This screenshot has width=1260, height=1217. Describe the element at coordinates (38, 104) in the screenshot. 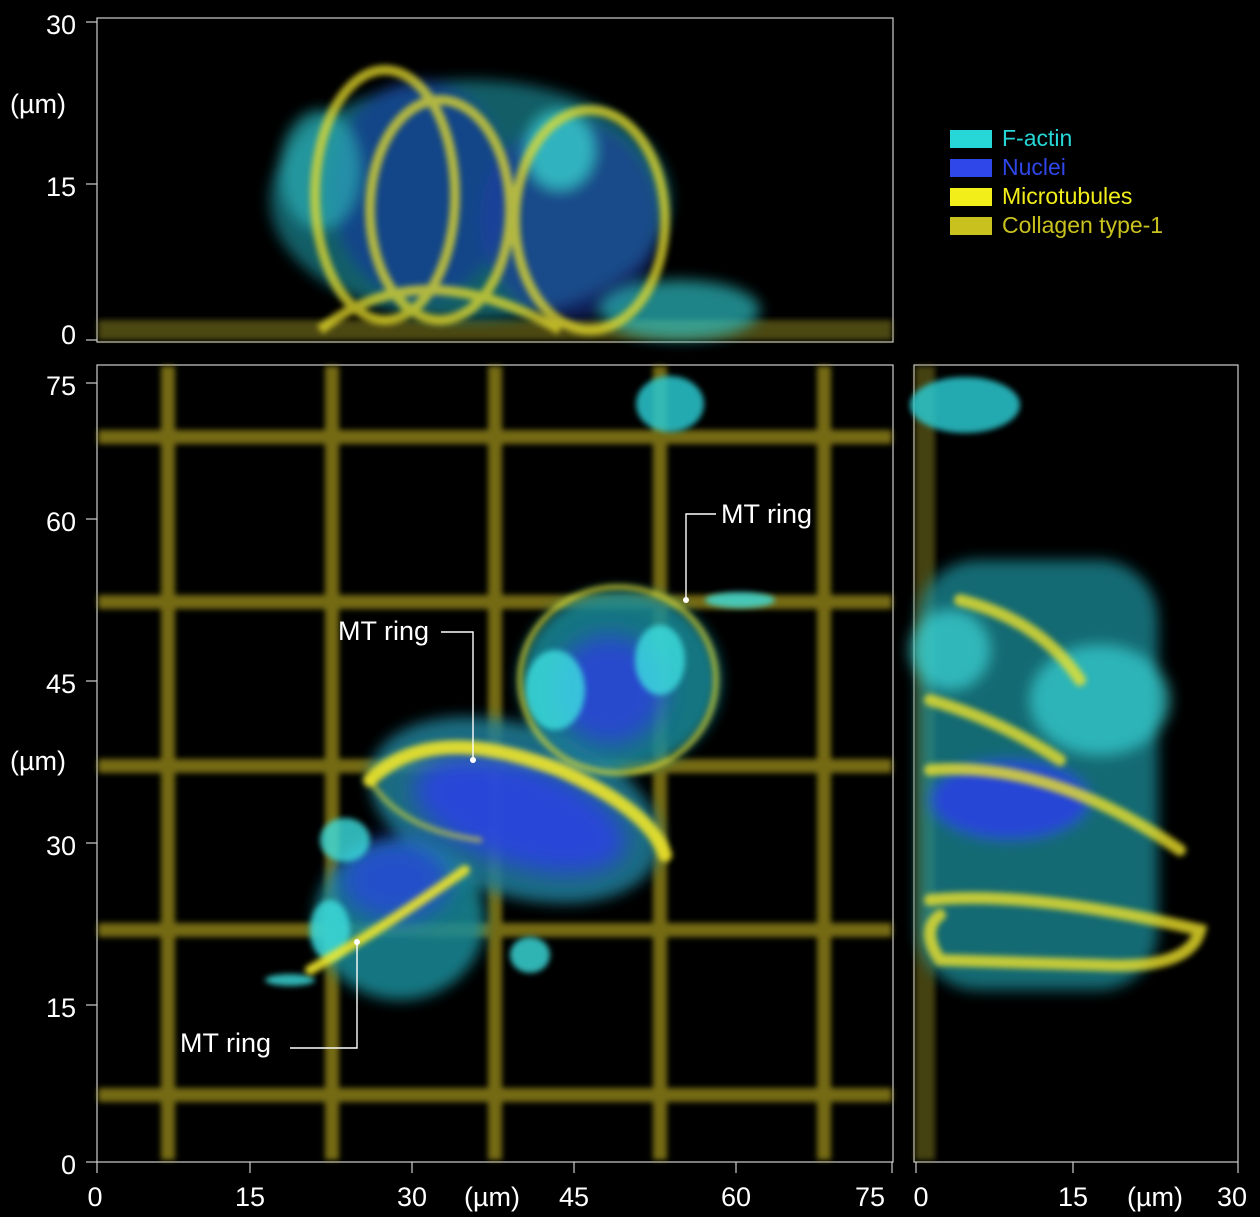

I see `top-y-unit: (µm)` at that location.